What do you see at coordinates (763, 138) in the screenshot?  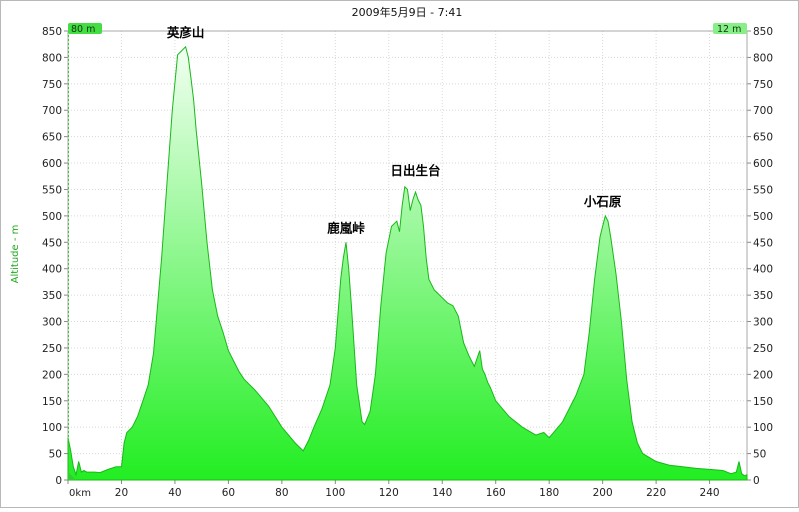 I see `y-tick-label-right: 650` at bounding box center [763, 138].